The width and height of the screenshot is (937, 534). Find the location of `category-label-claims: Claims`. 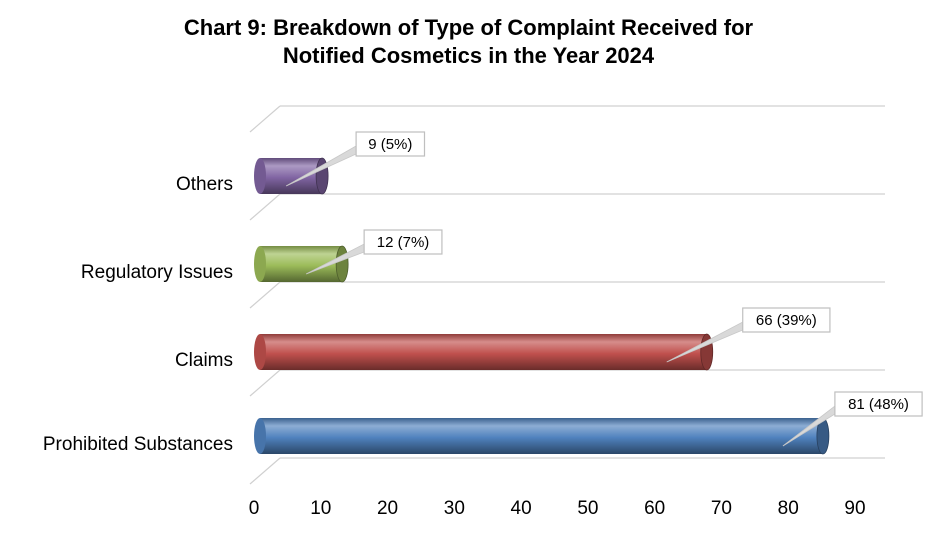

category-label-claims: Claims is located at coordinates (204, 360).